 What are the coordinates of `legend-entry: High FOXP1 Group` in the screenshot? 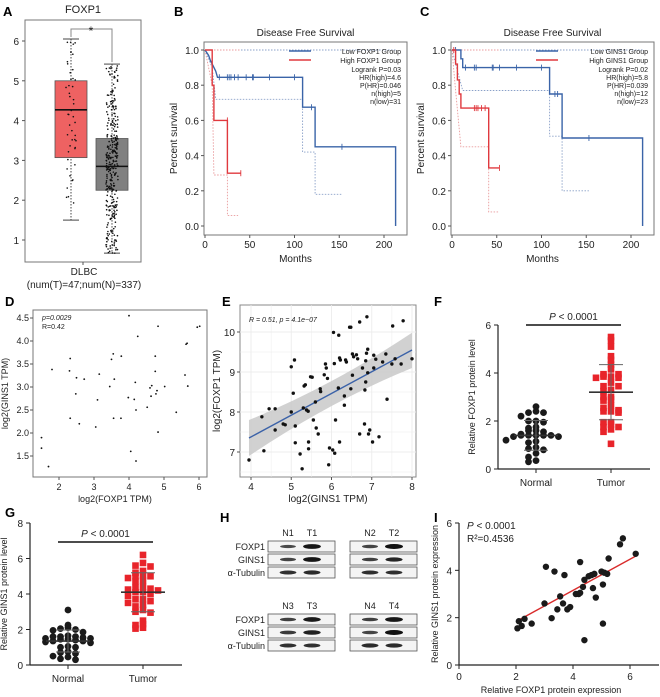 It's located at (370, 61).